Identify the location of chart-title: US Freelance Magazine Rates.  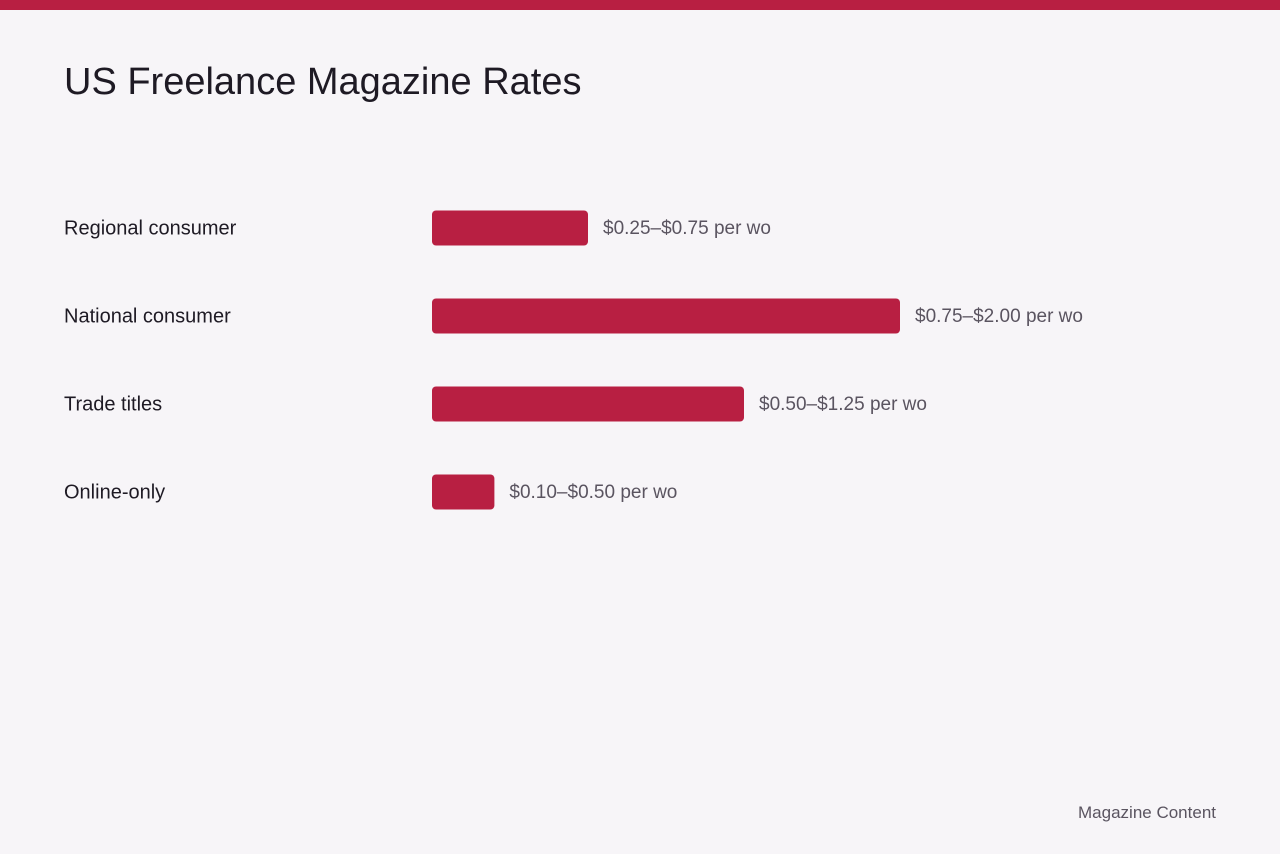
(322, 82).